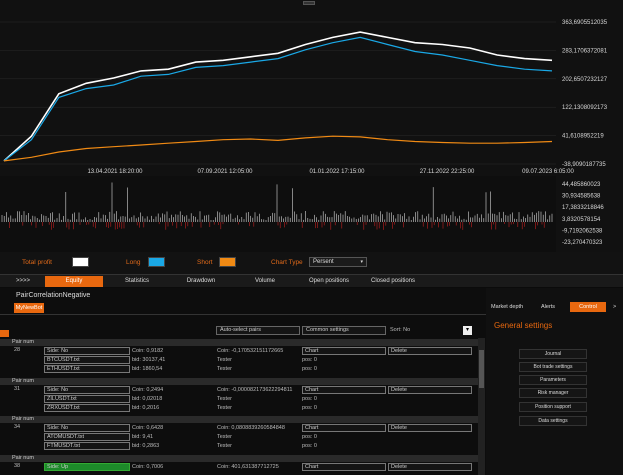 The width and height of the screenshot is (623, 475). What do you see at coordinates (87, 437) in the screenshot?
I see `security-1-field: ATOMUSDT.txt` at bounding box center [87, 437].